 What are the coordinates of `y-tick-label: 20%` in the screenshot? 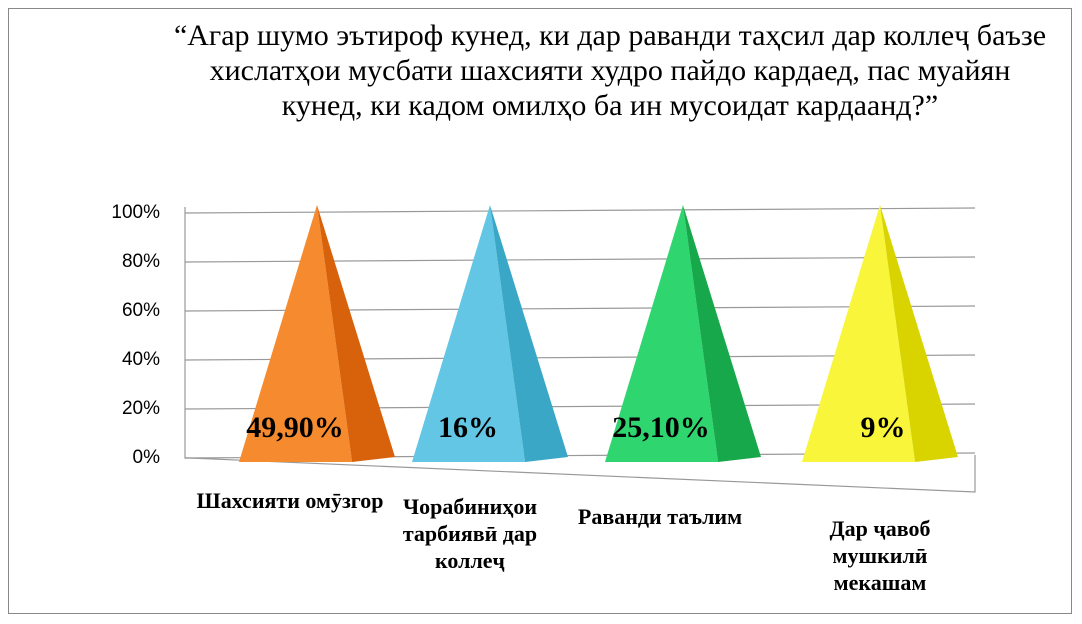 It's located at (141, 408).